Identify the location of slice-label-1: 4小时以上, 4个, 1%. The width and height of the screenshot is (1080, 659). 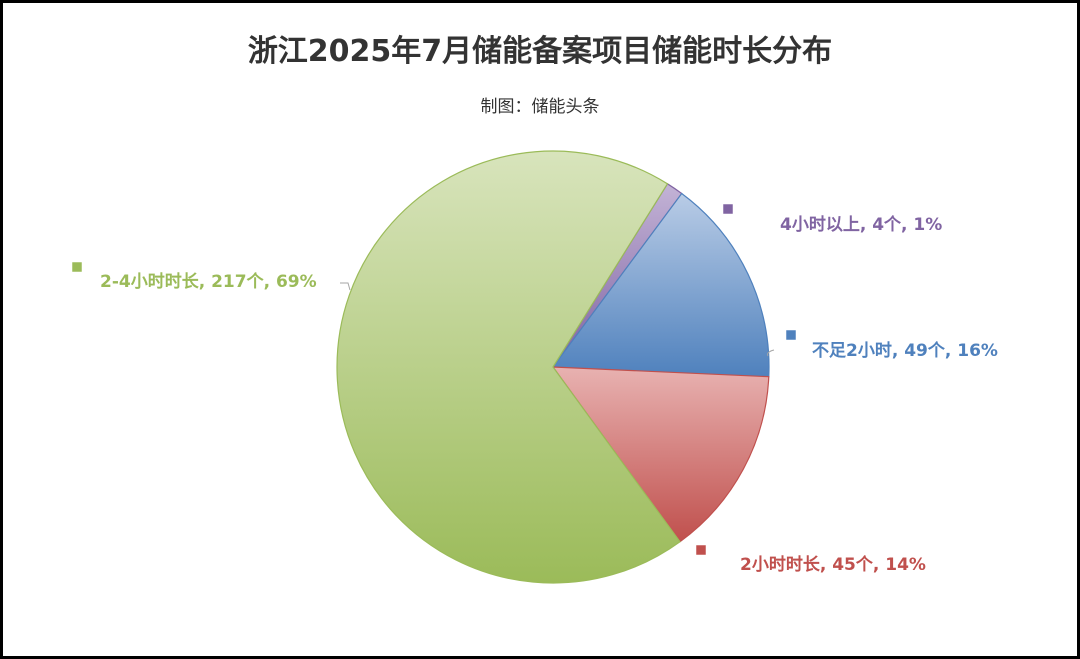
(861, 224).